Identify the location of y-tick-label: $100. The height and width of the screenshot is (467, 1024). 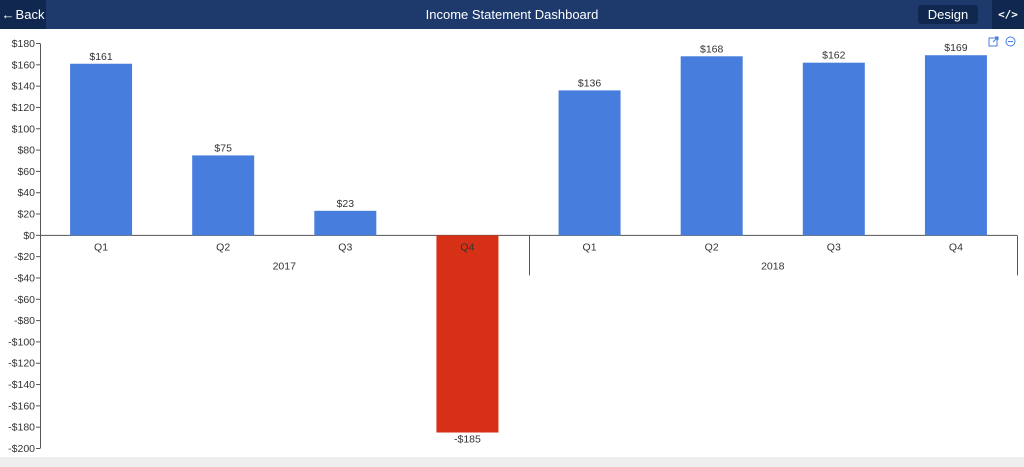
(24, 129).